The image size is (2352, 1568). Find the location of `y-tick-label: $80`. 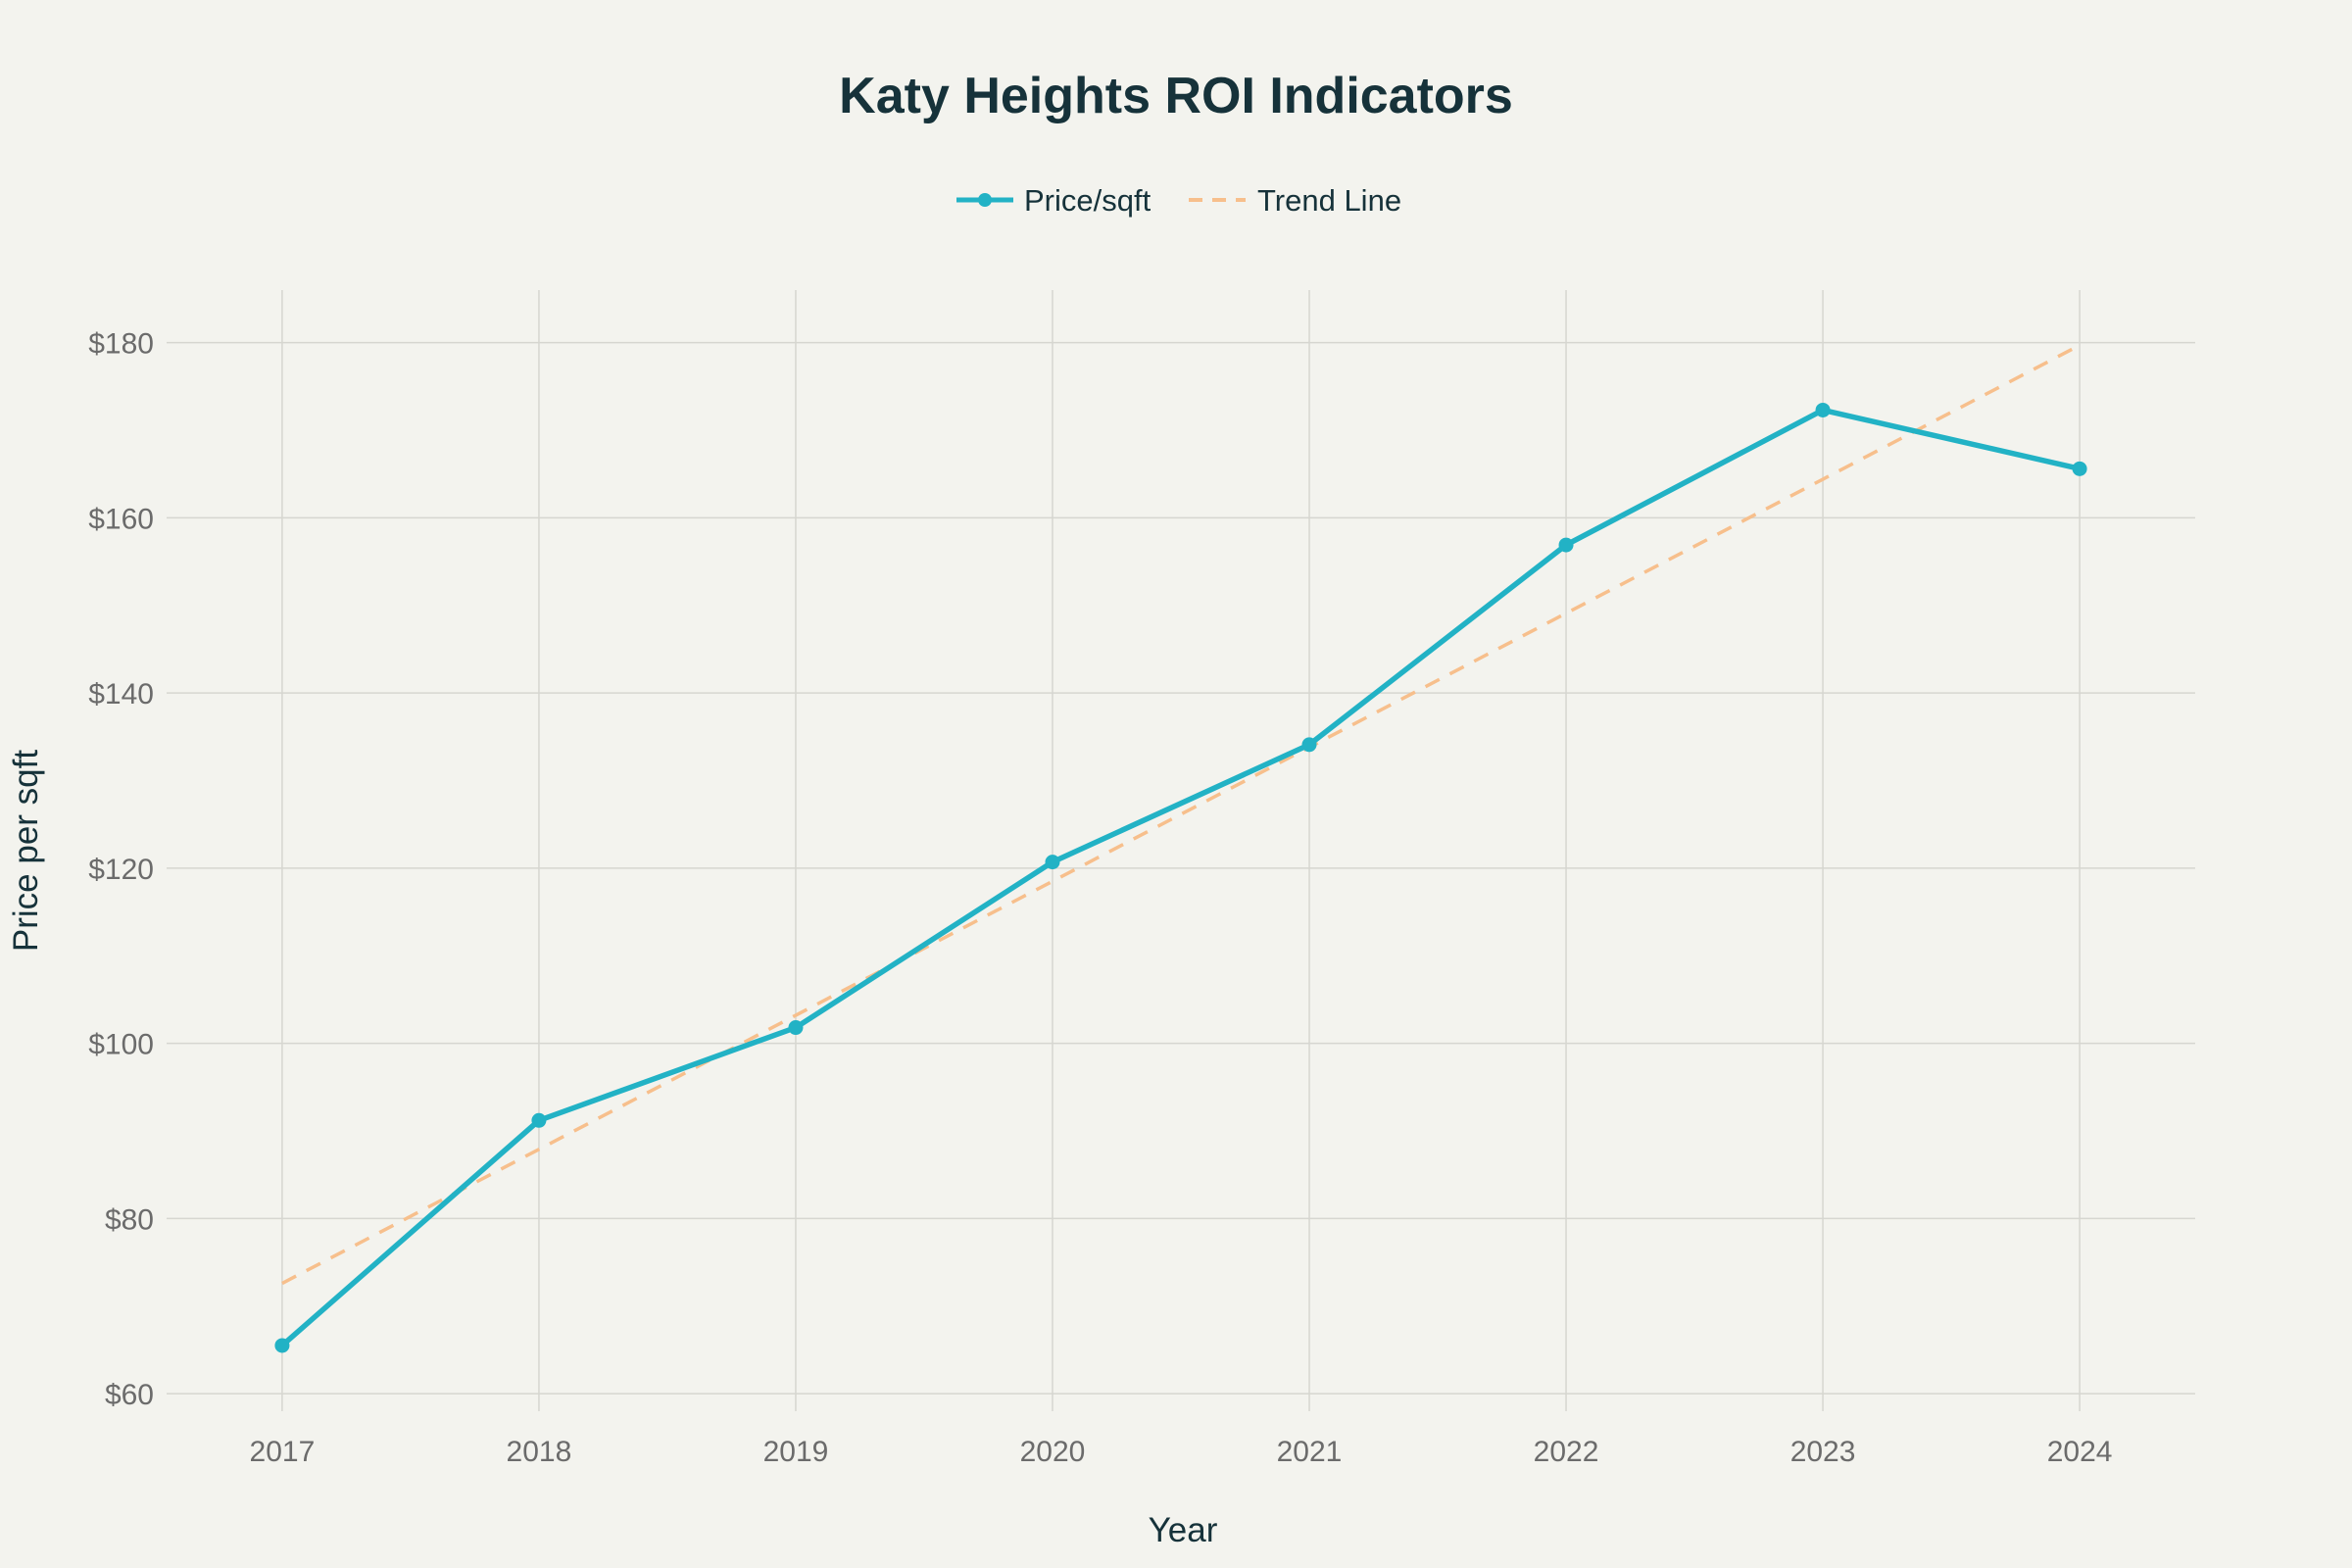

y-tick-label: $80 is located at coordinates (129, 1220).